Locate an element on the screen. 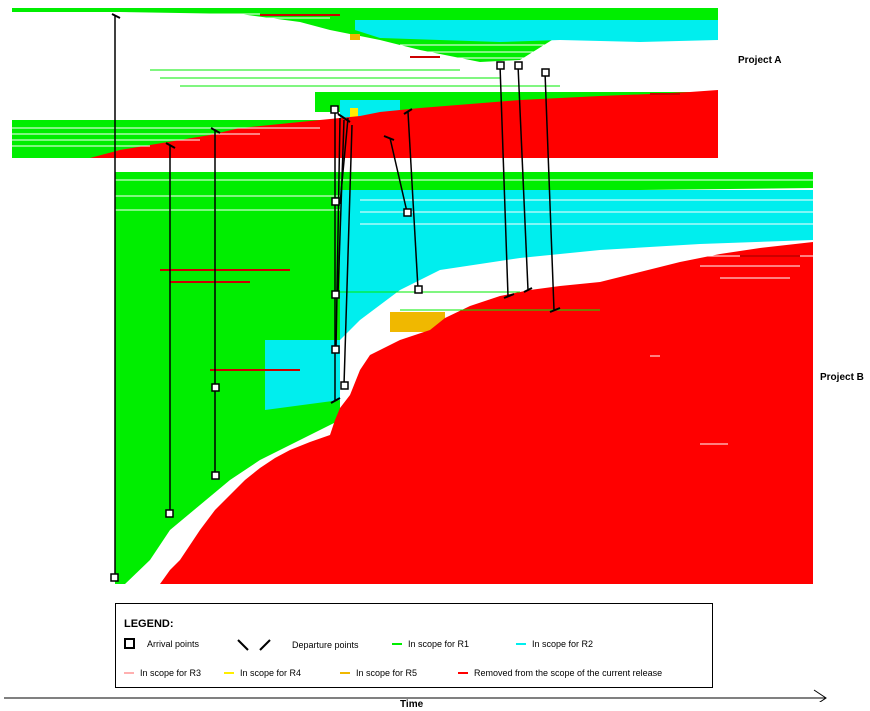 This screenshot has height=711, width=870. legend-r2: In scope for R2 is located at coordinates (554, 644).